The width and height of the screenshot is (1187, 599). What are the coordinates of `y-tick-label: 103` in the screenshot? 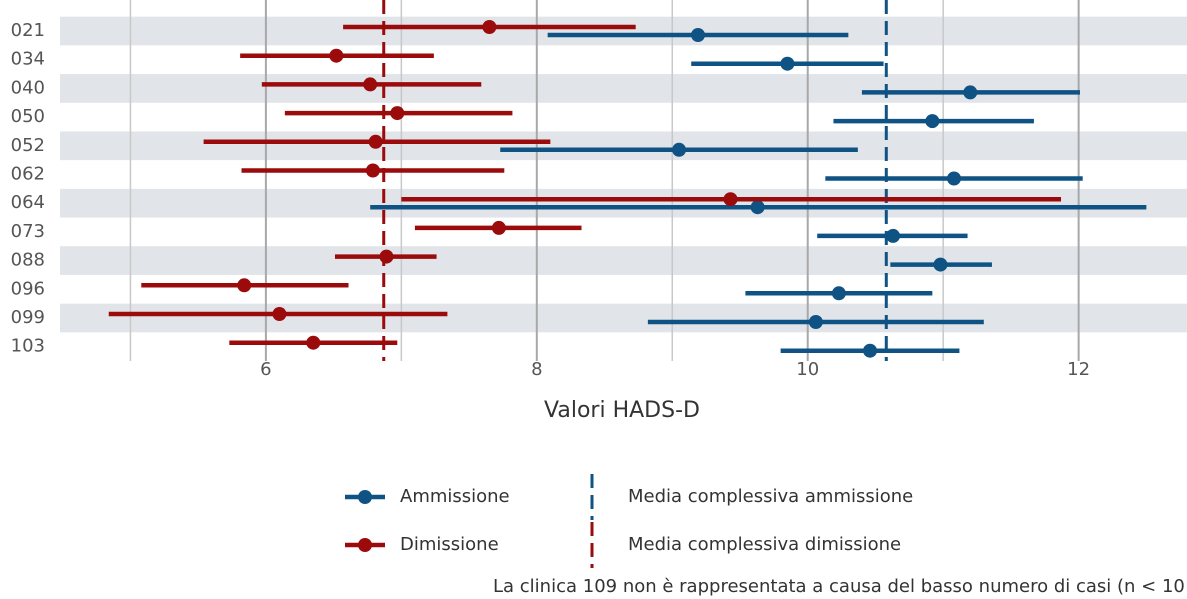 It's located at (28, 346).